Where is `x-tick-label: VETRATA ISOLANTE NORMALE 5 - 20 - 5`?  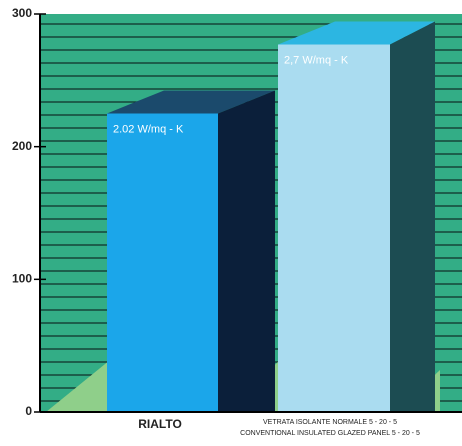 x-tick-label: VETRATA ISOLANTE NORMALE 5 - 20 - 5 is located at coordinates (330, 422).